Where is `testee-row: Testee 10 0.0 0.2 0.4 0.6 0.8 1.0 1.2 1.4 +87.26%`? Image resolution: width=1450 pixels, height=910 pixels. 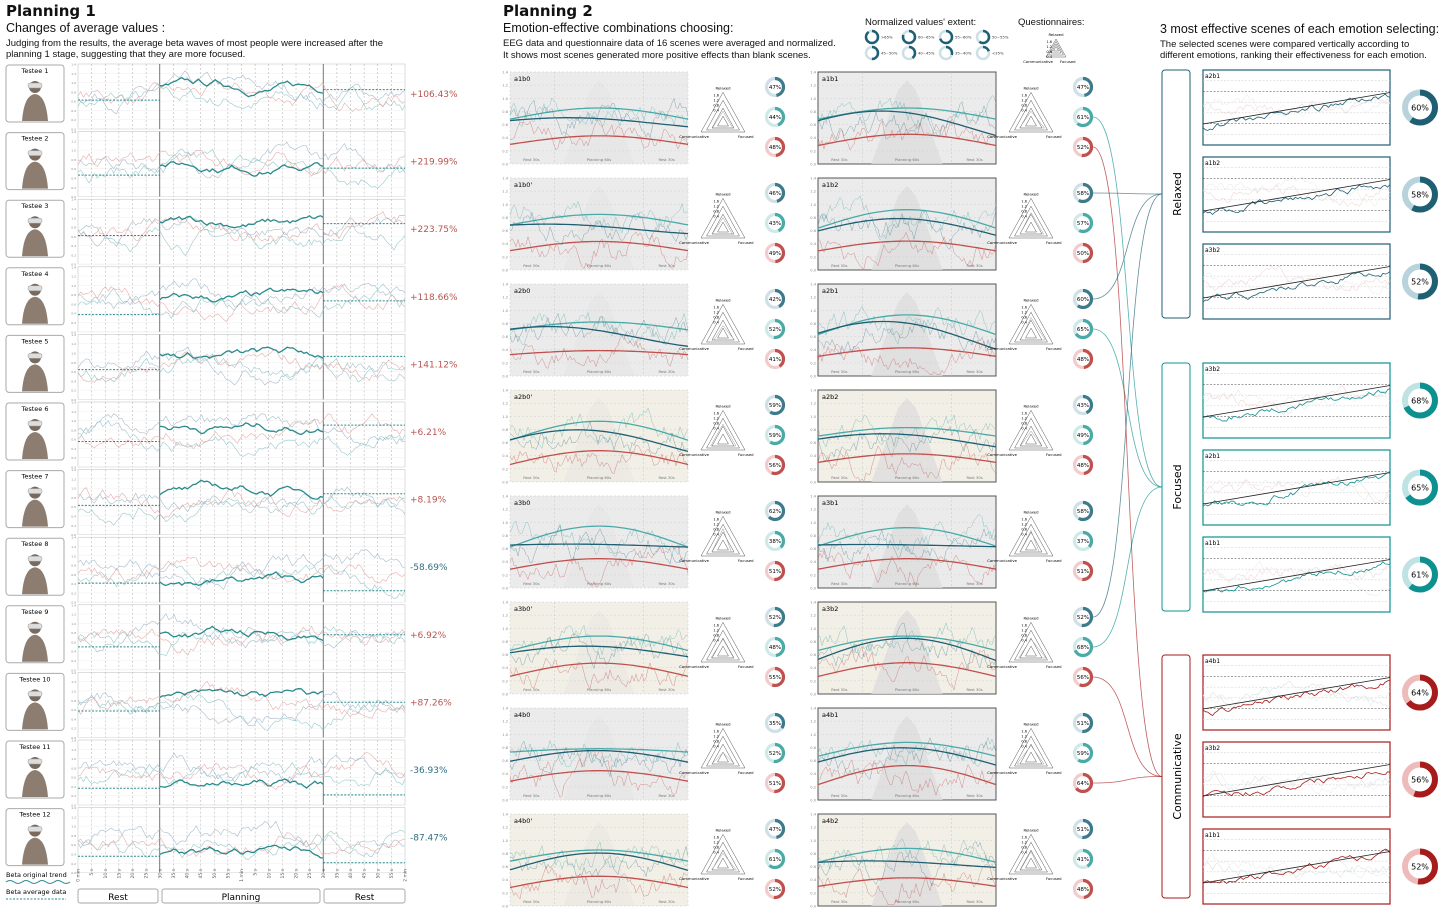
testee-row: Testee 10 0.0 0.2 0.4 0.6 0.8 1.0 1.2 1.4 +87.26% is located at coordinates (228, 705).